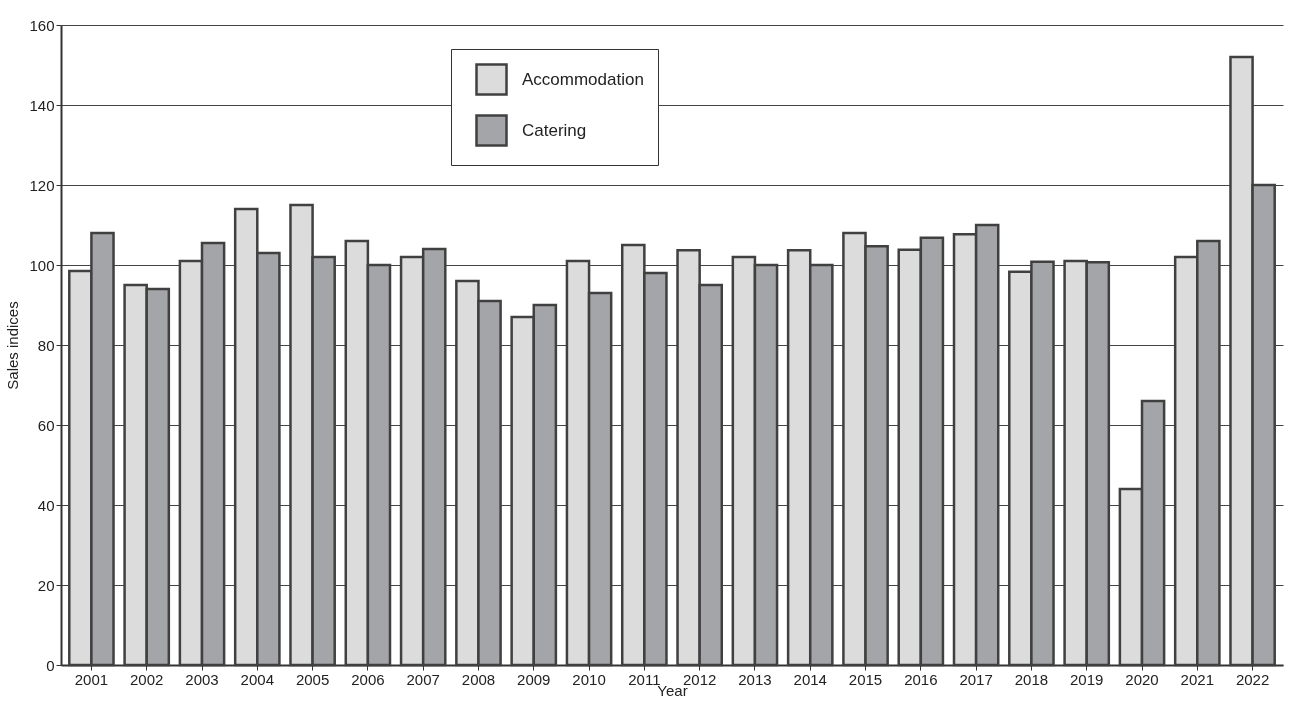 The width and height of the screenshot is (1290, 702). I want to click on y-tick-label: 140, so click(42, 105).